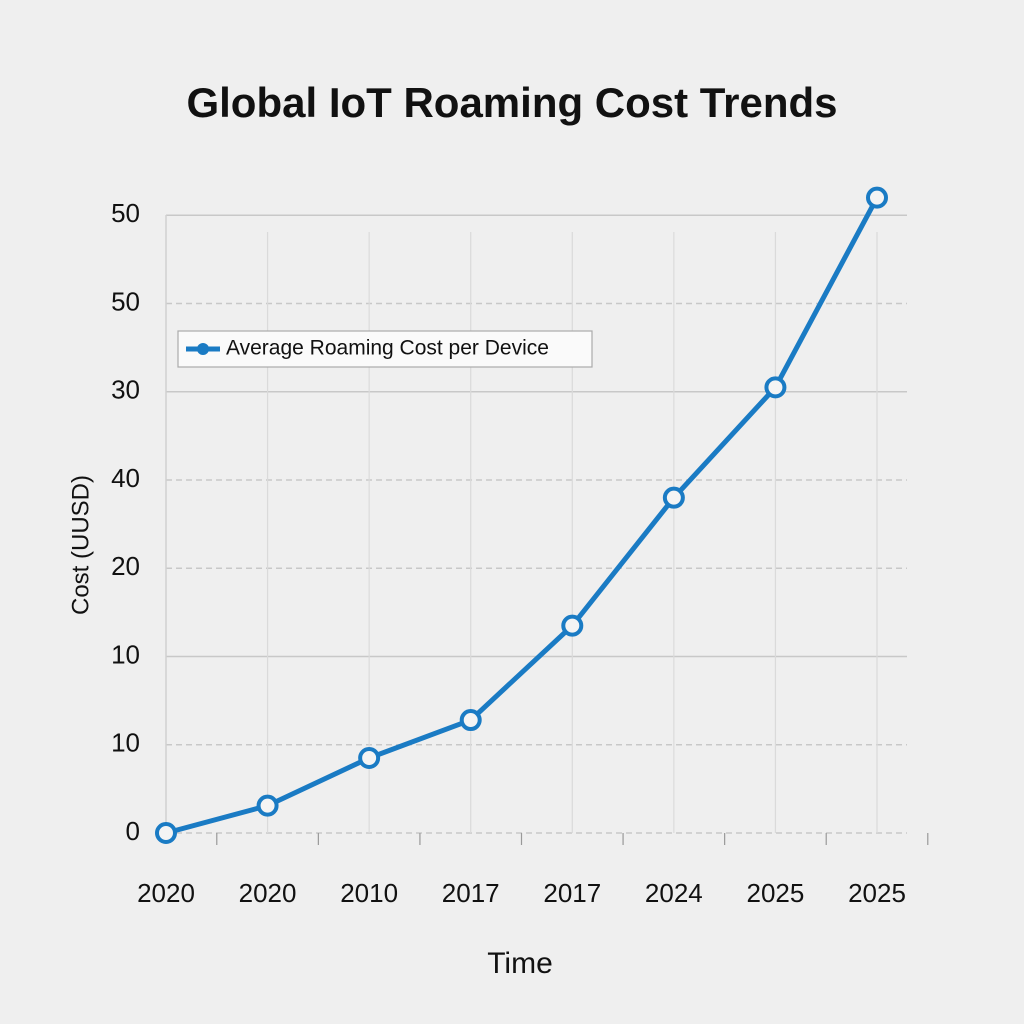 This screenshot has height=1024, width=1024. I want to click on legend-box, so click(385, 349).